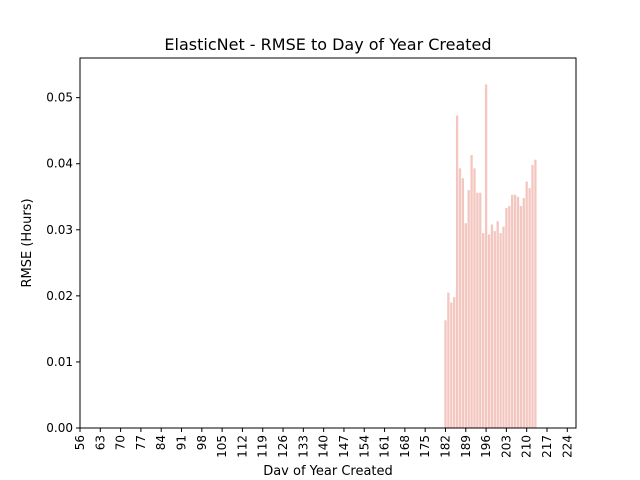  What do you see at coordinates (121, 442) in the screenshot?
I see `x-tick-label: 70` at bounding box center [121, 442].